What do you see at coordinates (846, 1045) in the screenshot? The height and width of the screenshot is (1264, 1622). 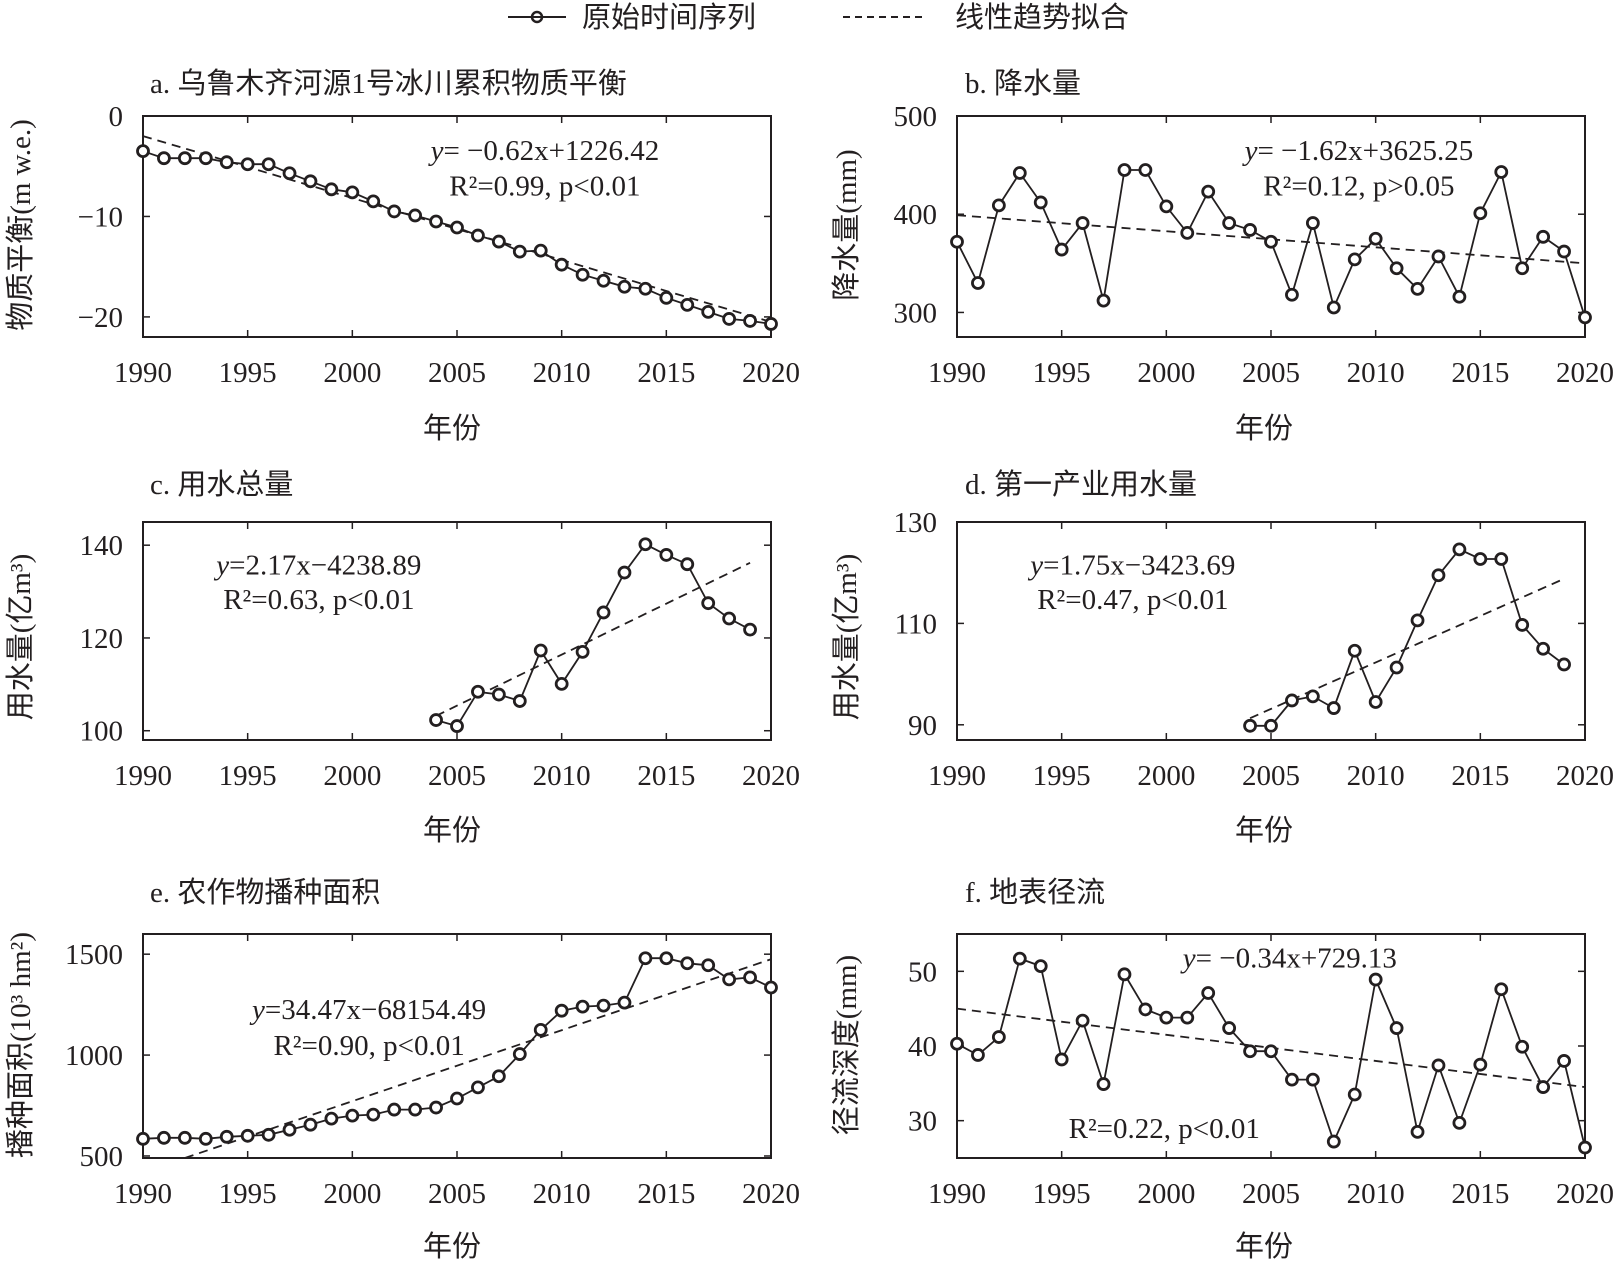 I see `y-axis-title: 径流深度(mm)` at bounding box center [846, 1045].